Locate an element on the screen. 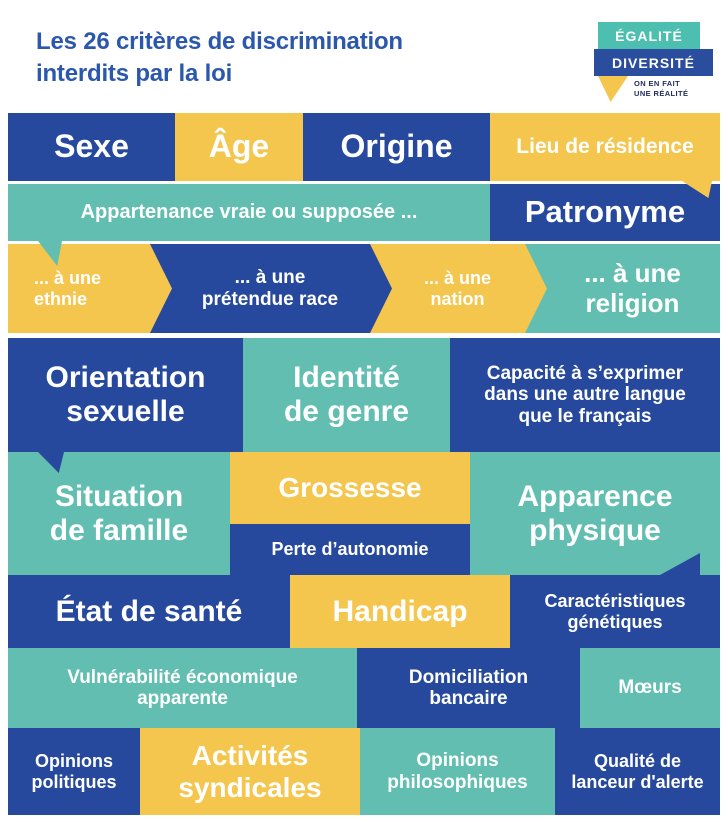  tile-nation-label: ... à une nation is located at coordinates (457, 288).